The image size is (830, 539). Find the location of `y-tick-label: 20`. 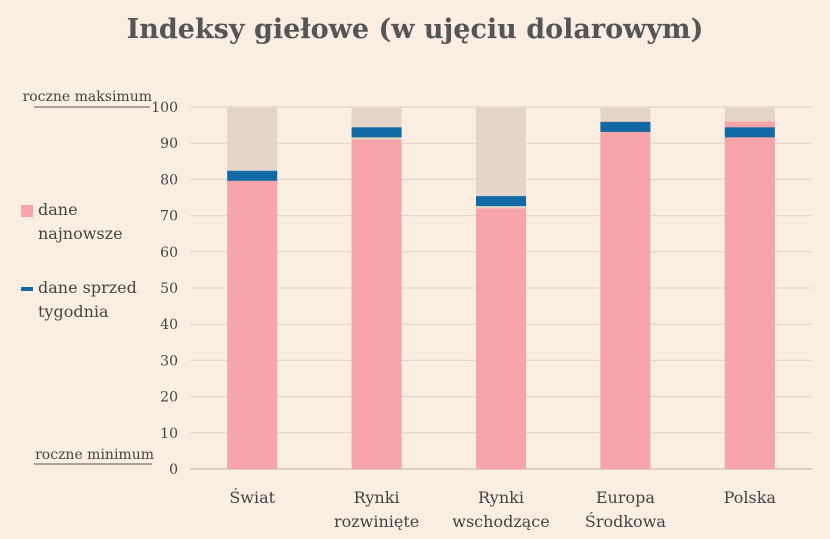

y-tick-label: 20 is located at coordinates (169, 398).